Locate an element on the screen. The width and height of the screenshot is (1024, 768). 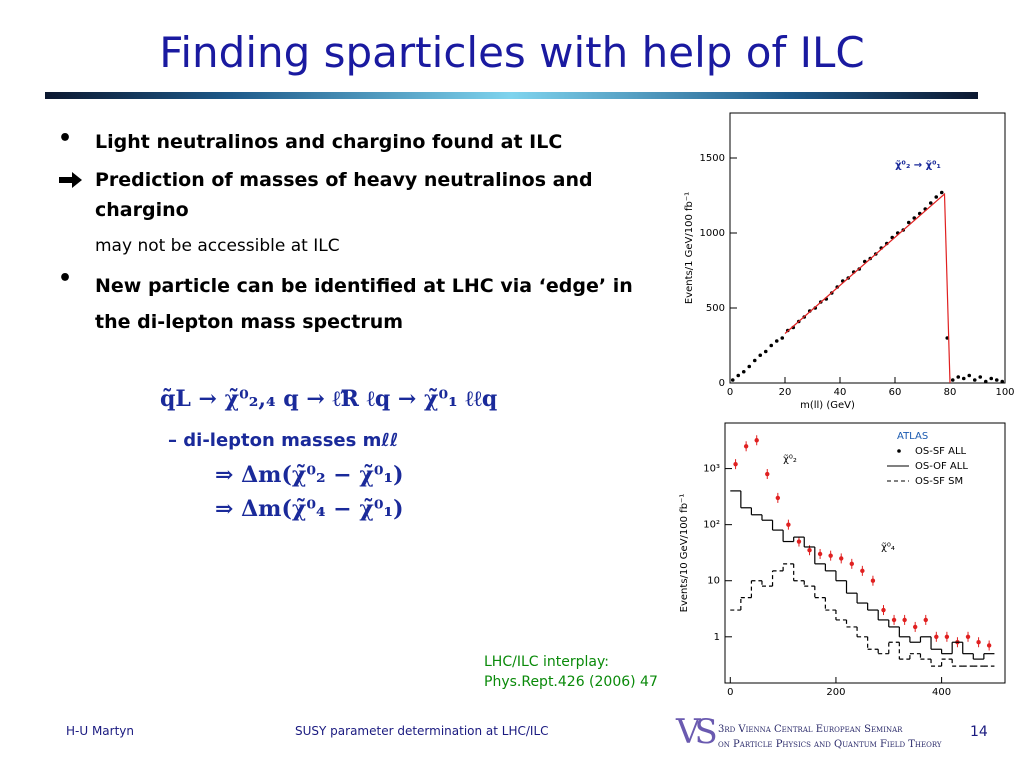
x-tick-label: 80 is located at coordinates (950, 392).